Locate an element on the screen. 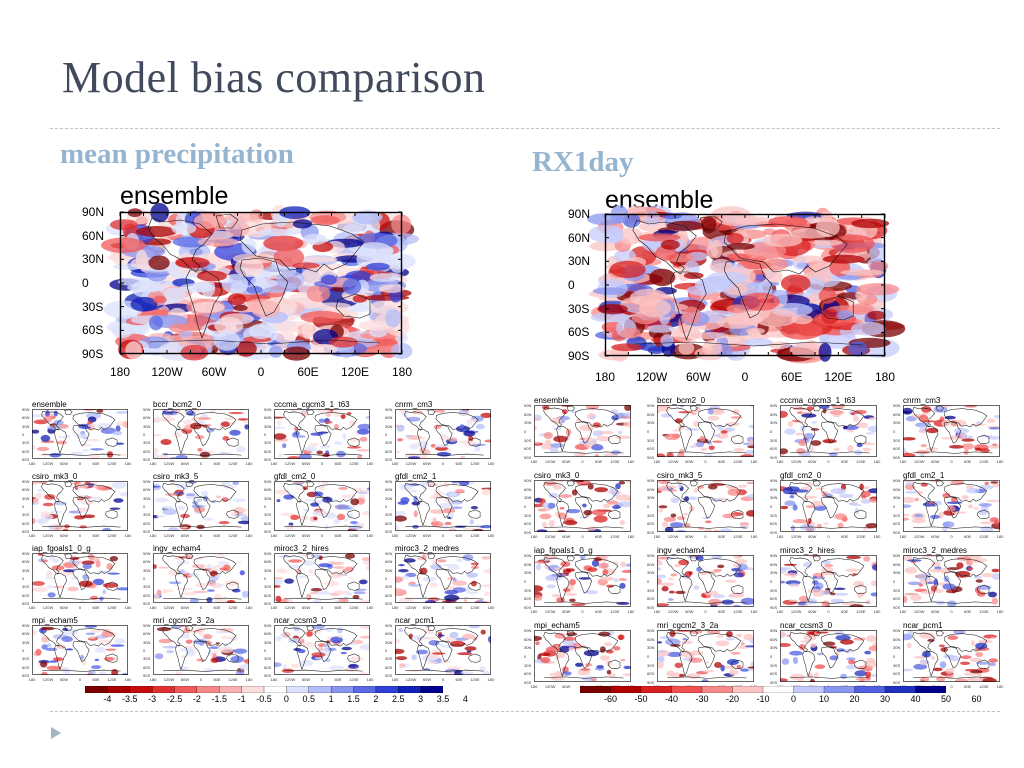  colorbar-tick-label: -2 is located at coordinates (196, 699).